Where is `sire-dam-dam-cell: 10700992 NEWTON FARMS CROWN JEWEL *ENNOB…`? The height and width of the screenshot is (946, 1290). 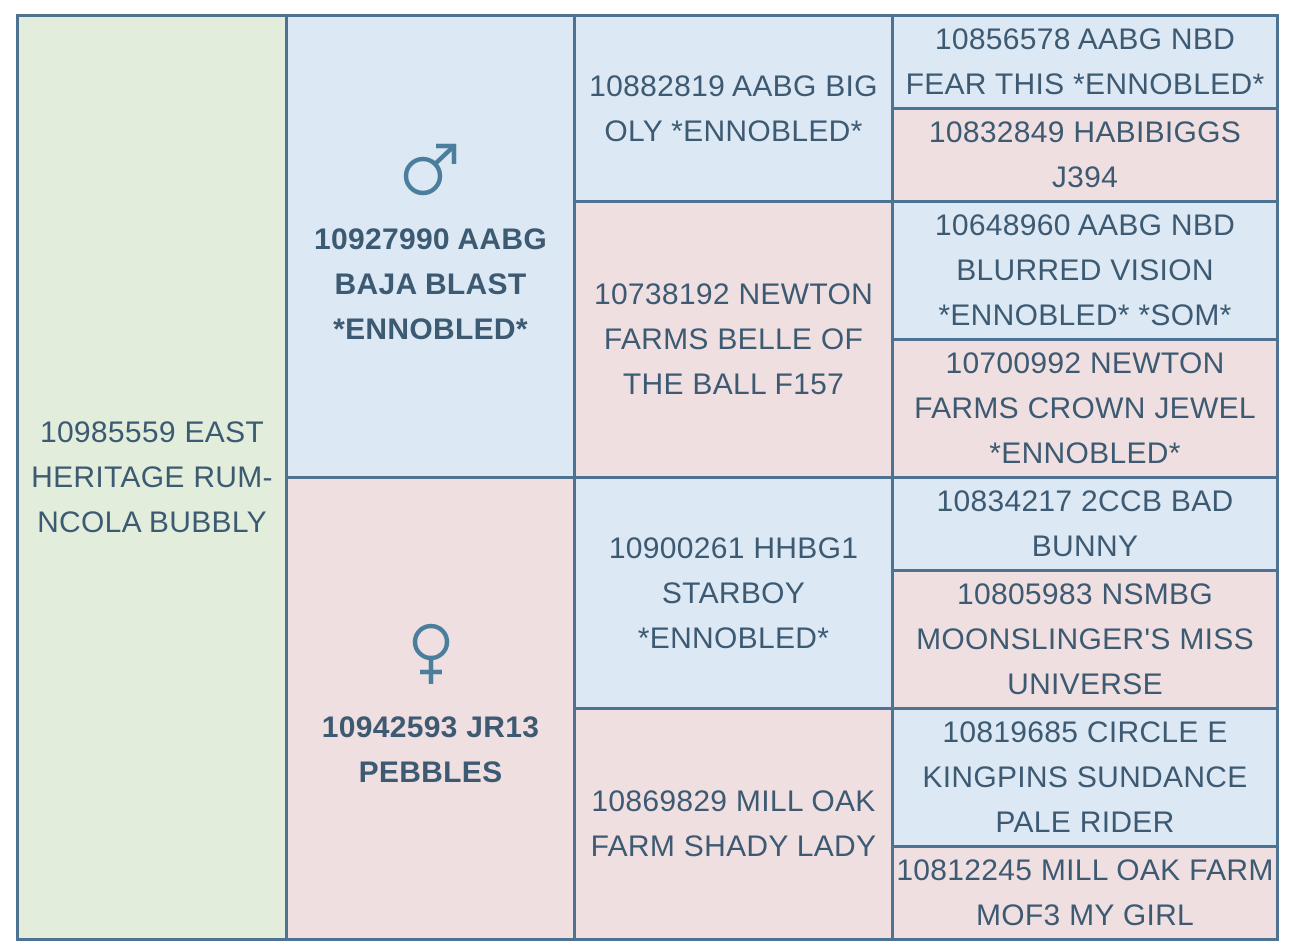
sire-dam-dam-cell: 10700992 NEWTON FARMS CROWN JEWEL *ENNOB… is located at coordinates (1085, 408).